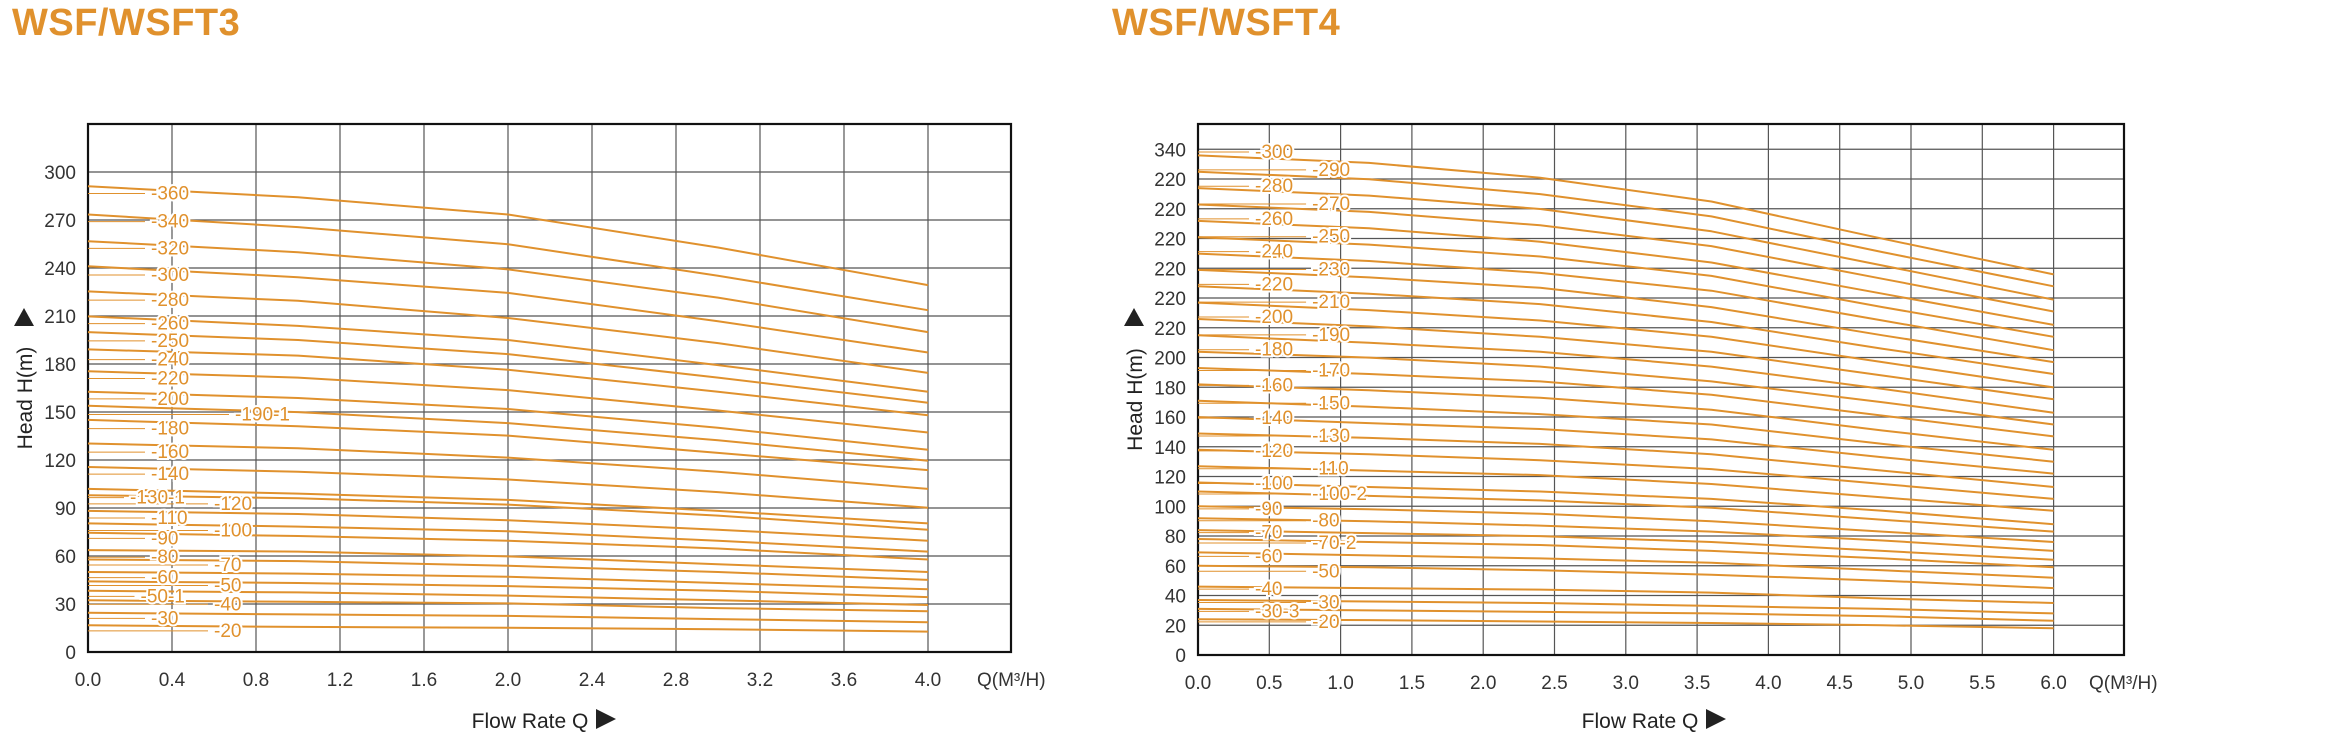  I want to click on wsft3-curve-label: -120, so click(233, 504).